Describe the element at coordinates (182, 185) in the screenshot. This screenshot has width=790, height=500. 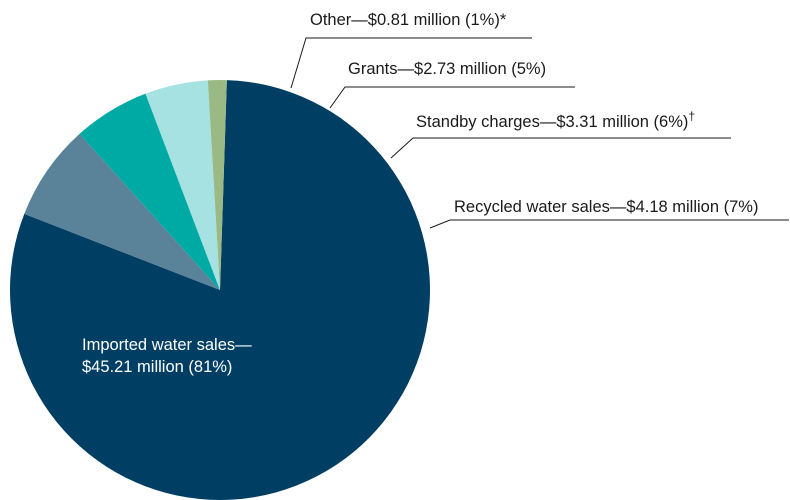
I see `pie-slice-grants` at that location.